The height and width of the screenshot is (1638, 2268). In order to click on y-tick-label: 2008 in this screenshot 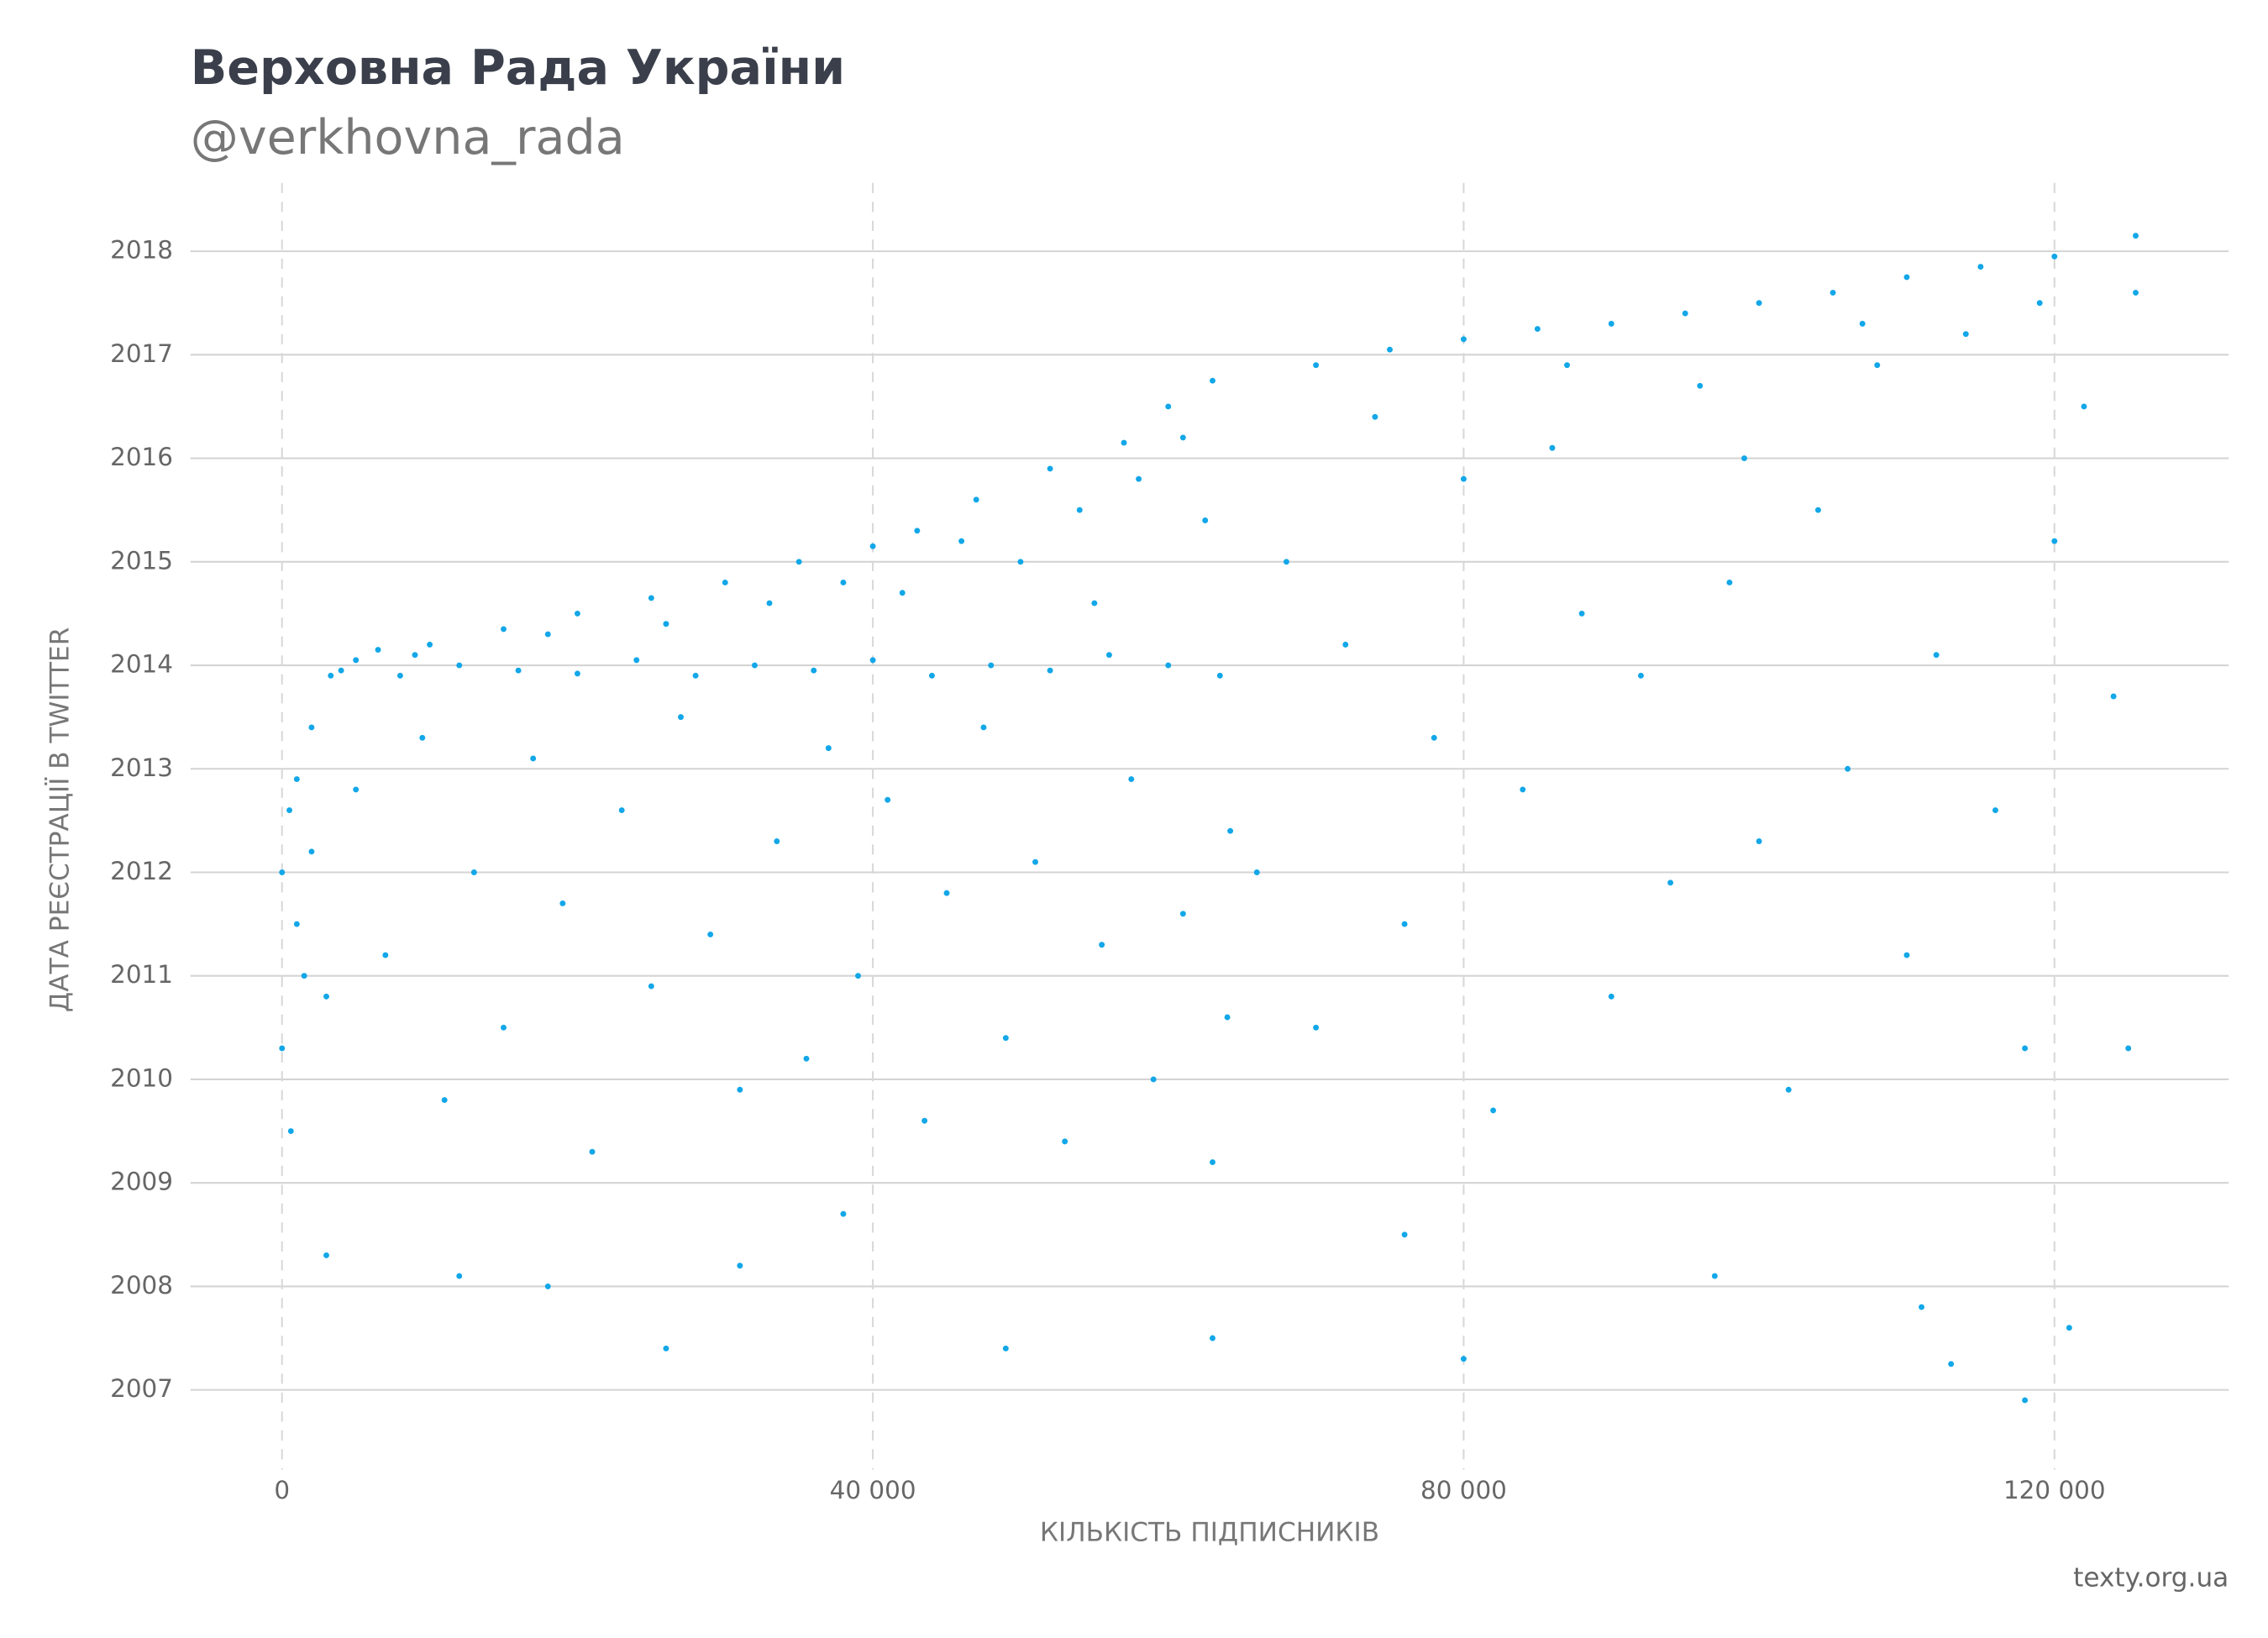, I will do `click(141, 1285)`.